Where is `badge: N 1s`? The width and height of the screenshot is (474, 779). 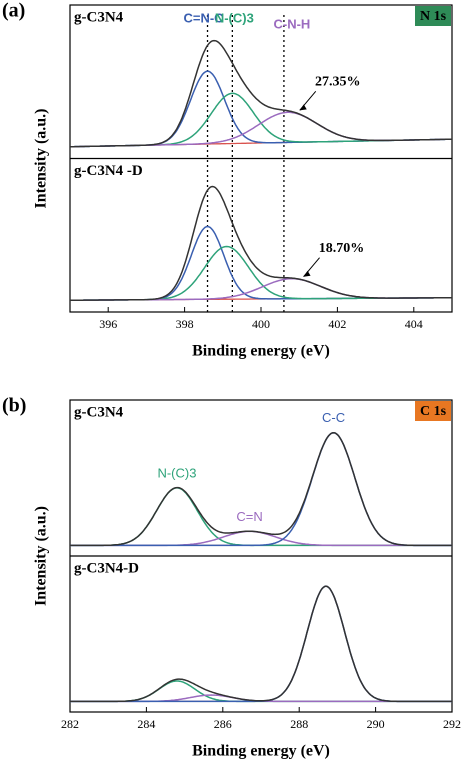
badge: N 1s is located at coordinates (433, 16).